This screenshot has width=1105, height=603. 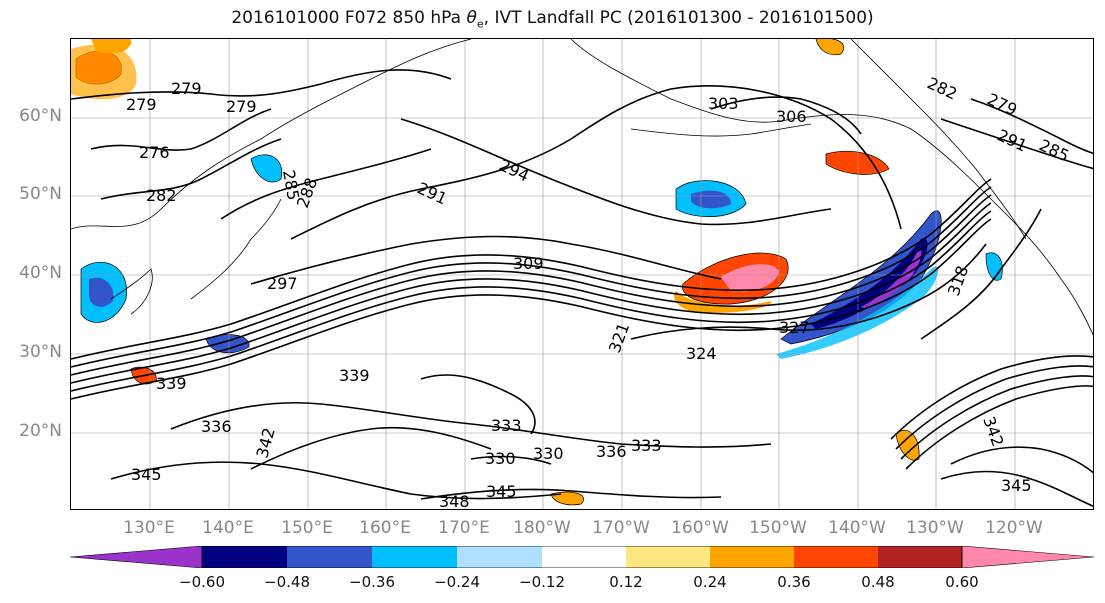 I want to click on contour-label: 318, so click(x=958, y=280).